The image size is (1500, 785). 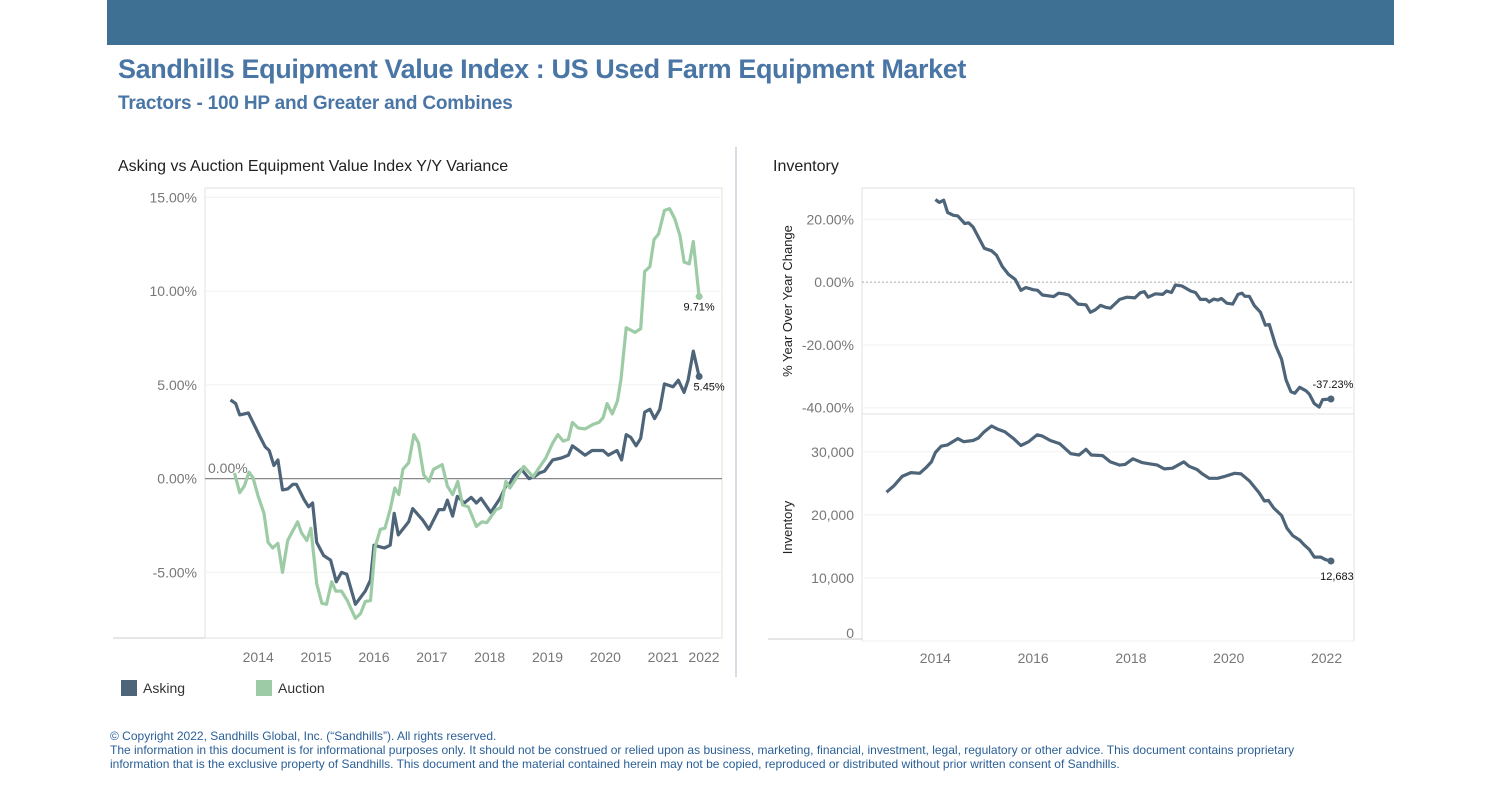 I want to click on x-tick-label: 2017, so click(x=431, y=657).